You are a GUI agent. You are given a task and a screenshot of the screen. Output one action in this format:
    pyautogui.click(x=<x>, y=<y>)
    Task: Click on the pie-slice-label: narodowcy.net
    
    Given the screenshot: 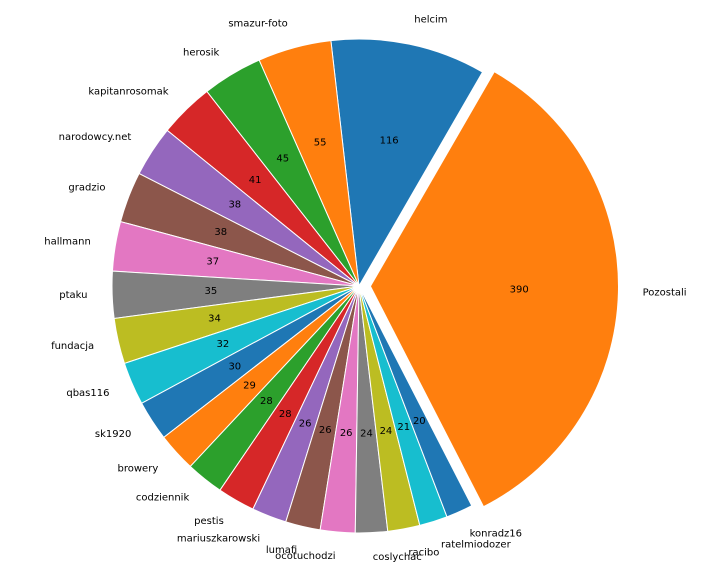 What is the action you would take?
    pyautogui.click(x=95, y=137)
    